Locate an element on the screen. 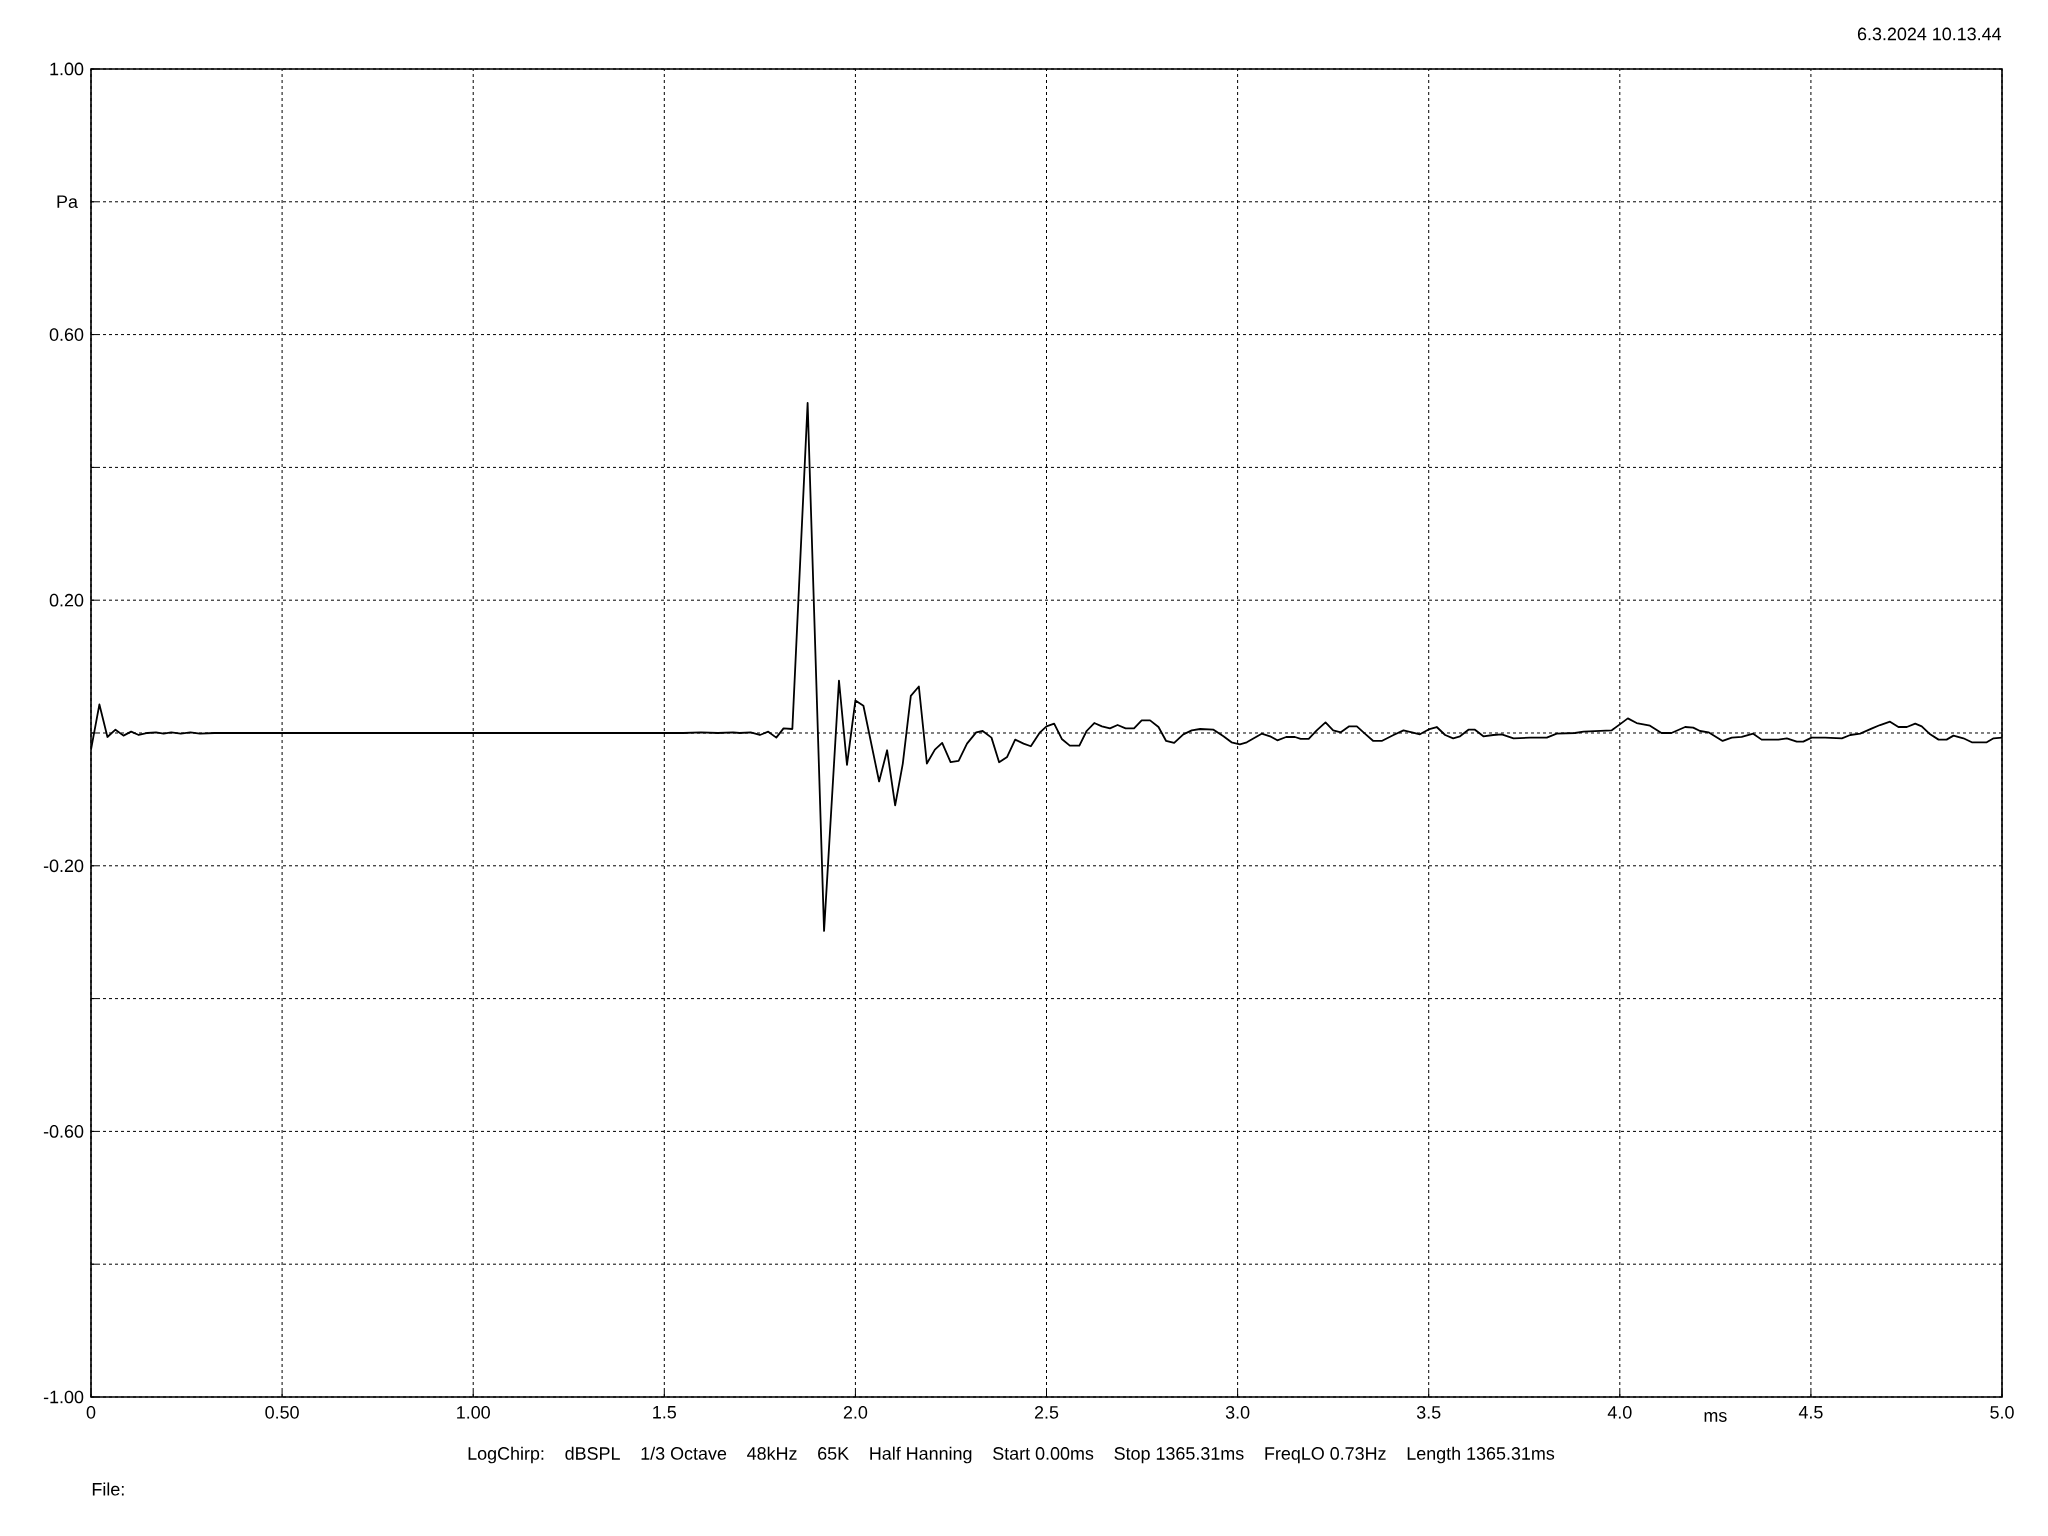 The width and height of the screenshot is (2048, 1536). y-tick-label: -0.60 is located at coordinates (63, 1131).